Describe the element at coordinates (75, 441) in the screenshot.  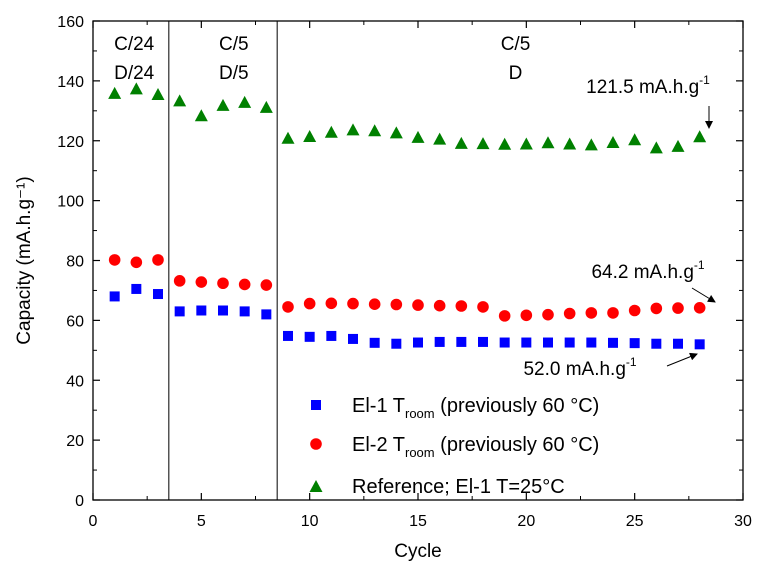
I see `y-tick-label: 20` at that location.